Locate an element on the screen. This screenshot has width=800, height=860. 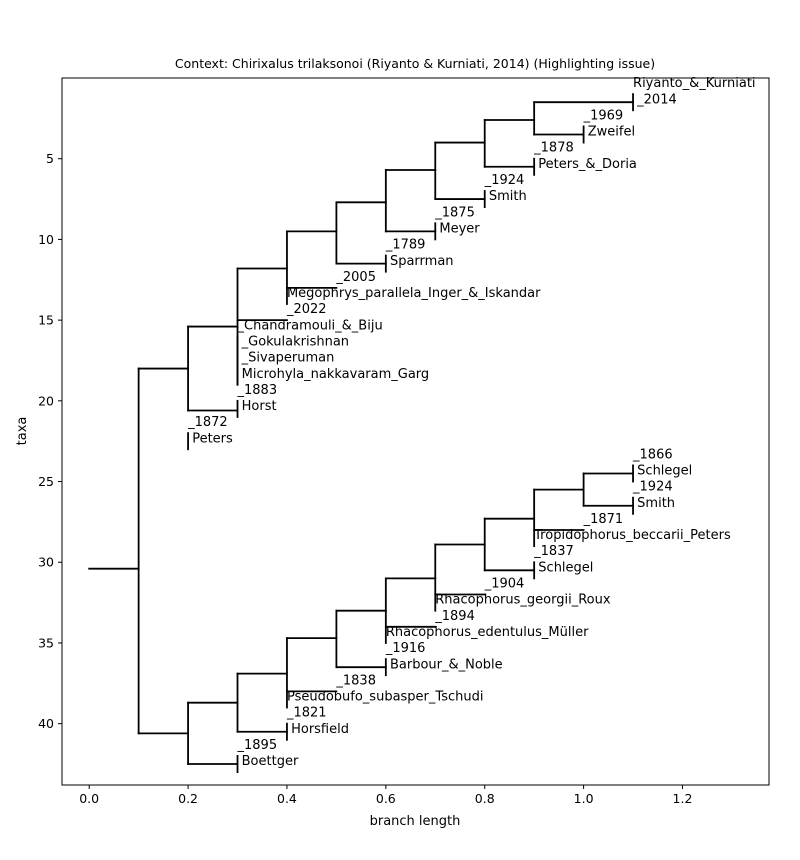
y-tick-label: 35 is located at coordinates (46, 642).